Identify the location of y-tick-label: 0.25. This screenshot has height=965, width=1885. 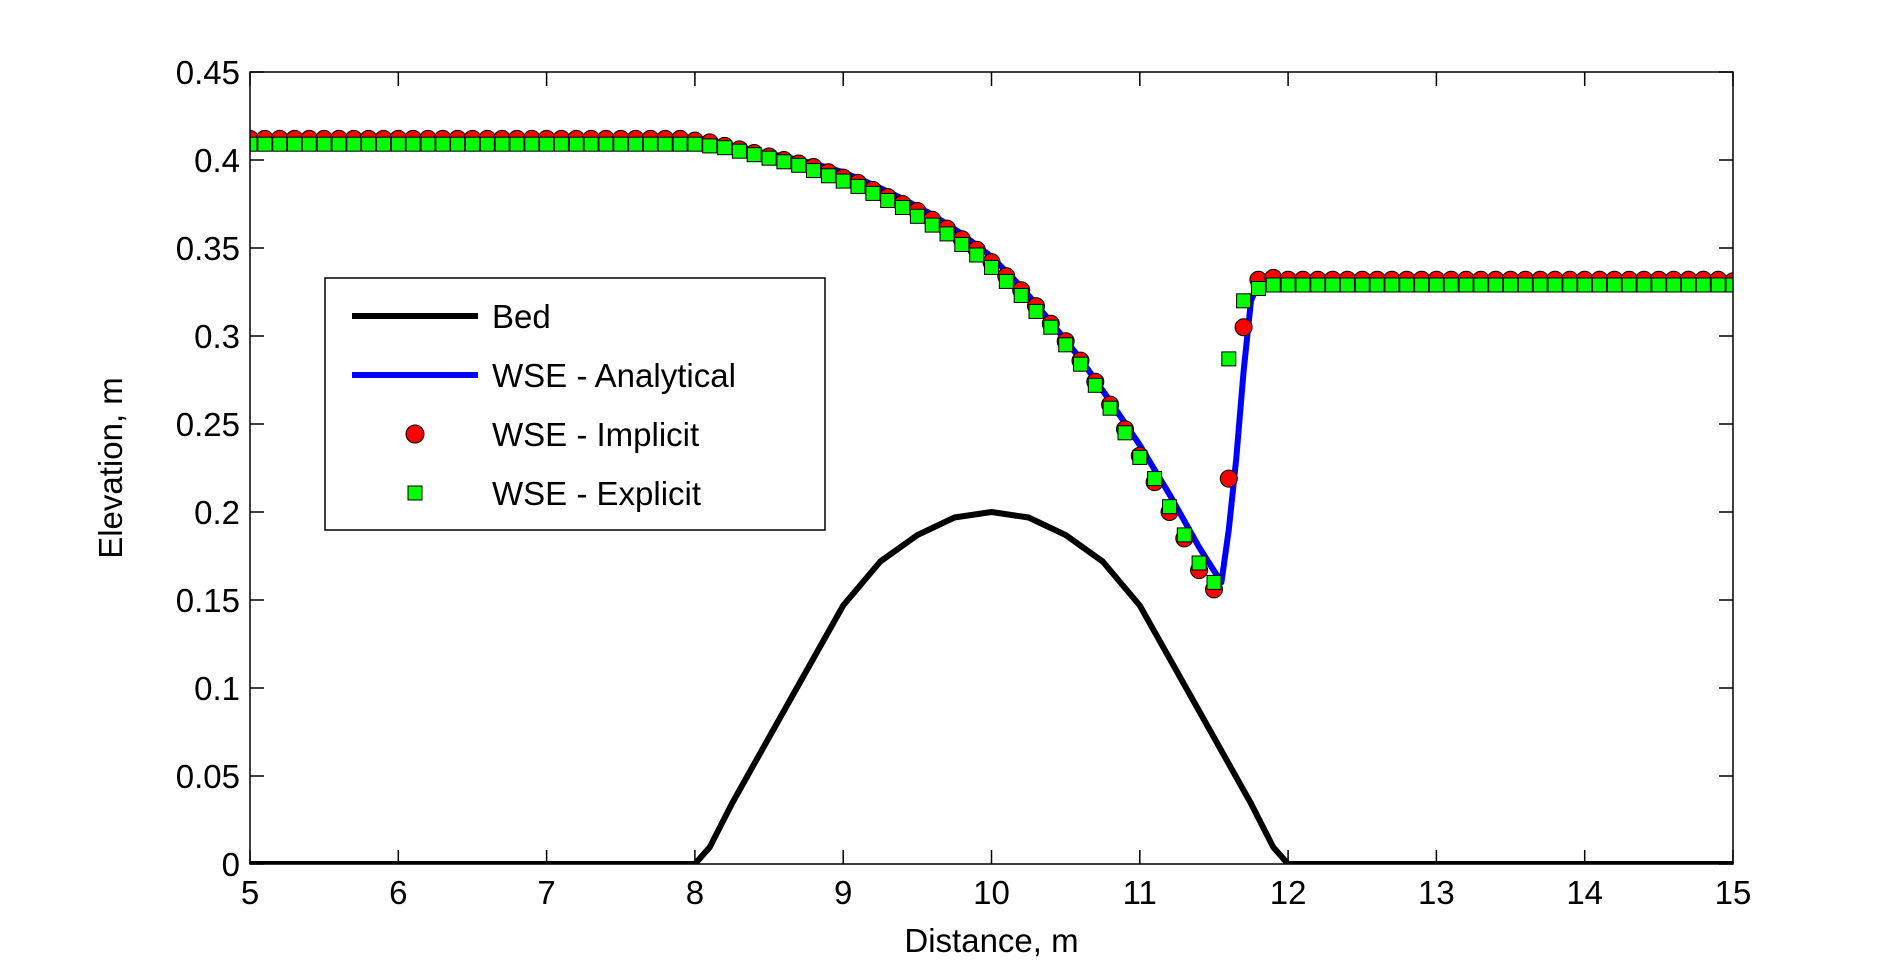
(208, 424).